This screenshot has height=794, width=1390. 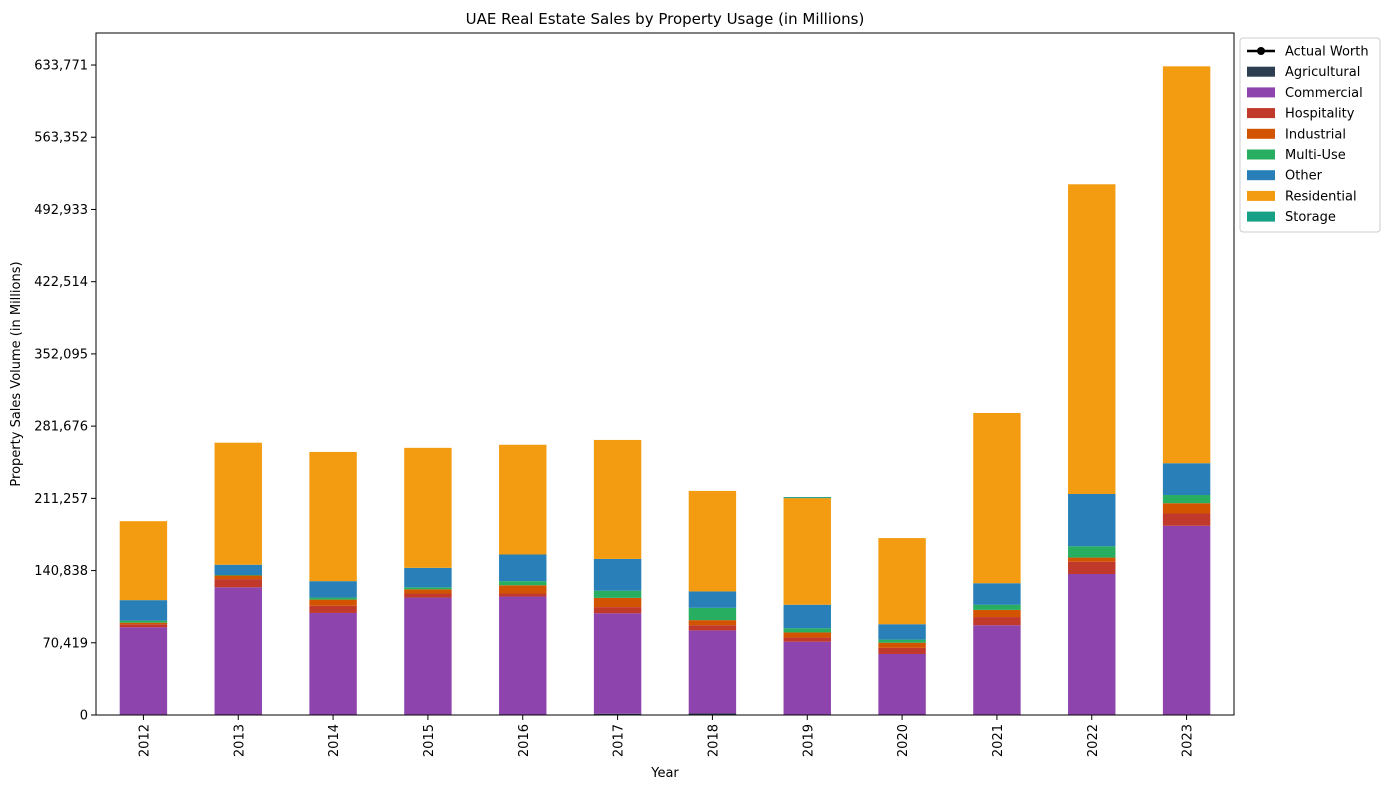 What do you see at coordinates (143, 561) in the screenshot?
I see `bar-residential-2012` at bounding box center [143, 561].